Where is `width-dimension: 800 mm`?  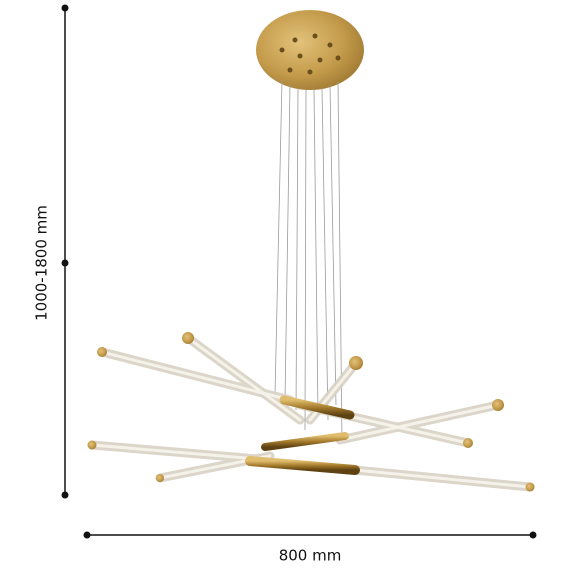 width-dimension: 800 mm is located at coordinates (310, 548).